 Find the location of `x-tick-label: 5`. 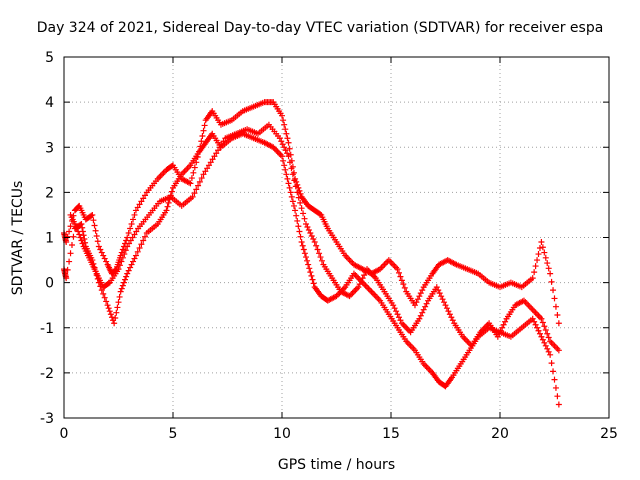

x-tick-label: 5 is located at coordinates (173, 434).